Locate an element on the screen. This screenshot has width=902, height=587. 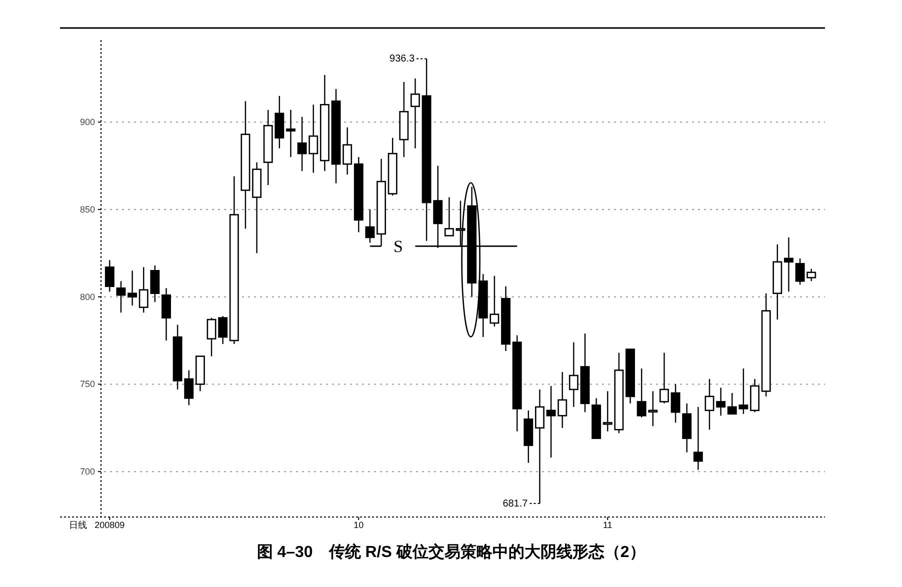
y-tick-label: 800 is located at coordinates (87, 297).